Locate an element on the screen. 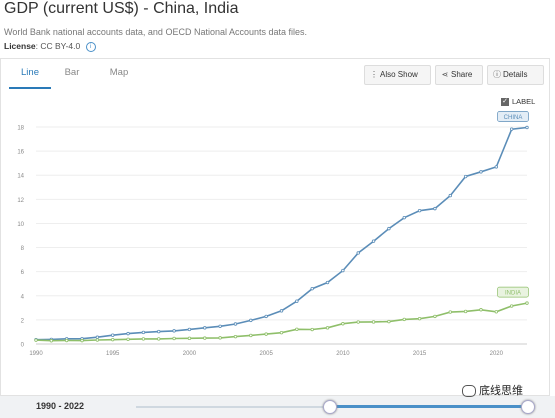 This screenshot has width=555, height=418. y-axis: 0 2 4 6 8 10 12 14 16 18 is located at coordinates (20, 237).